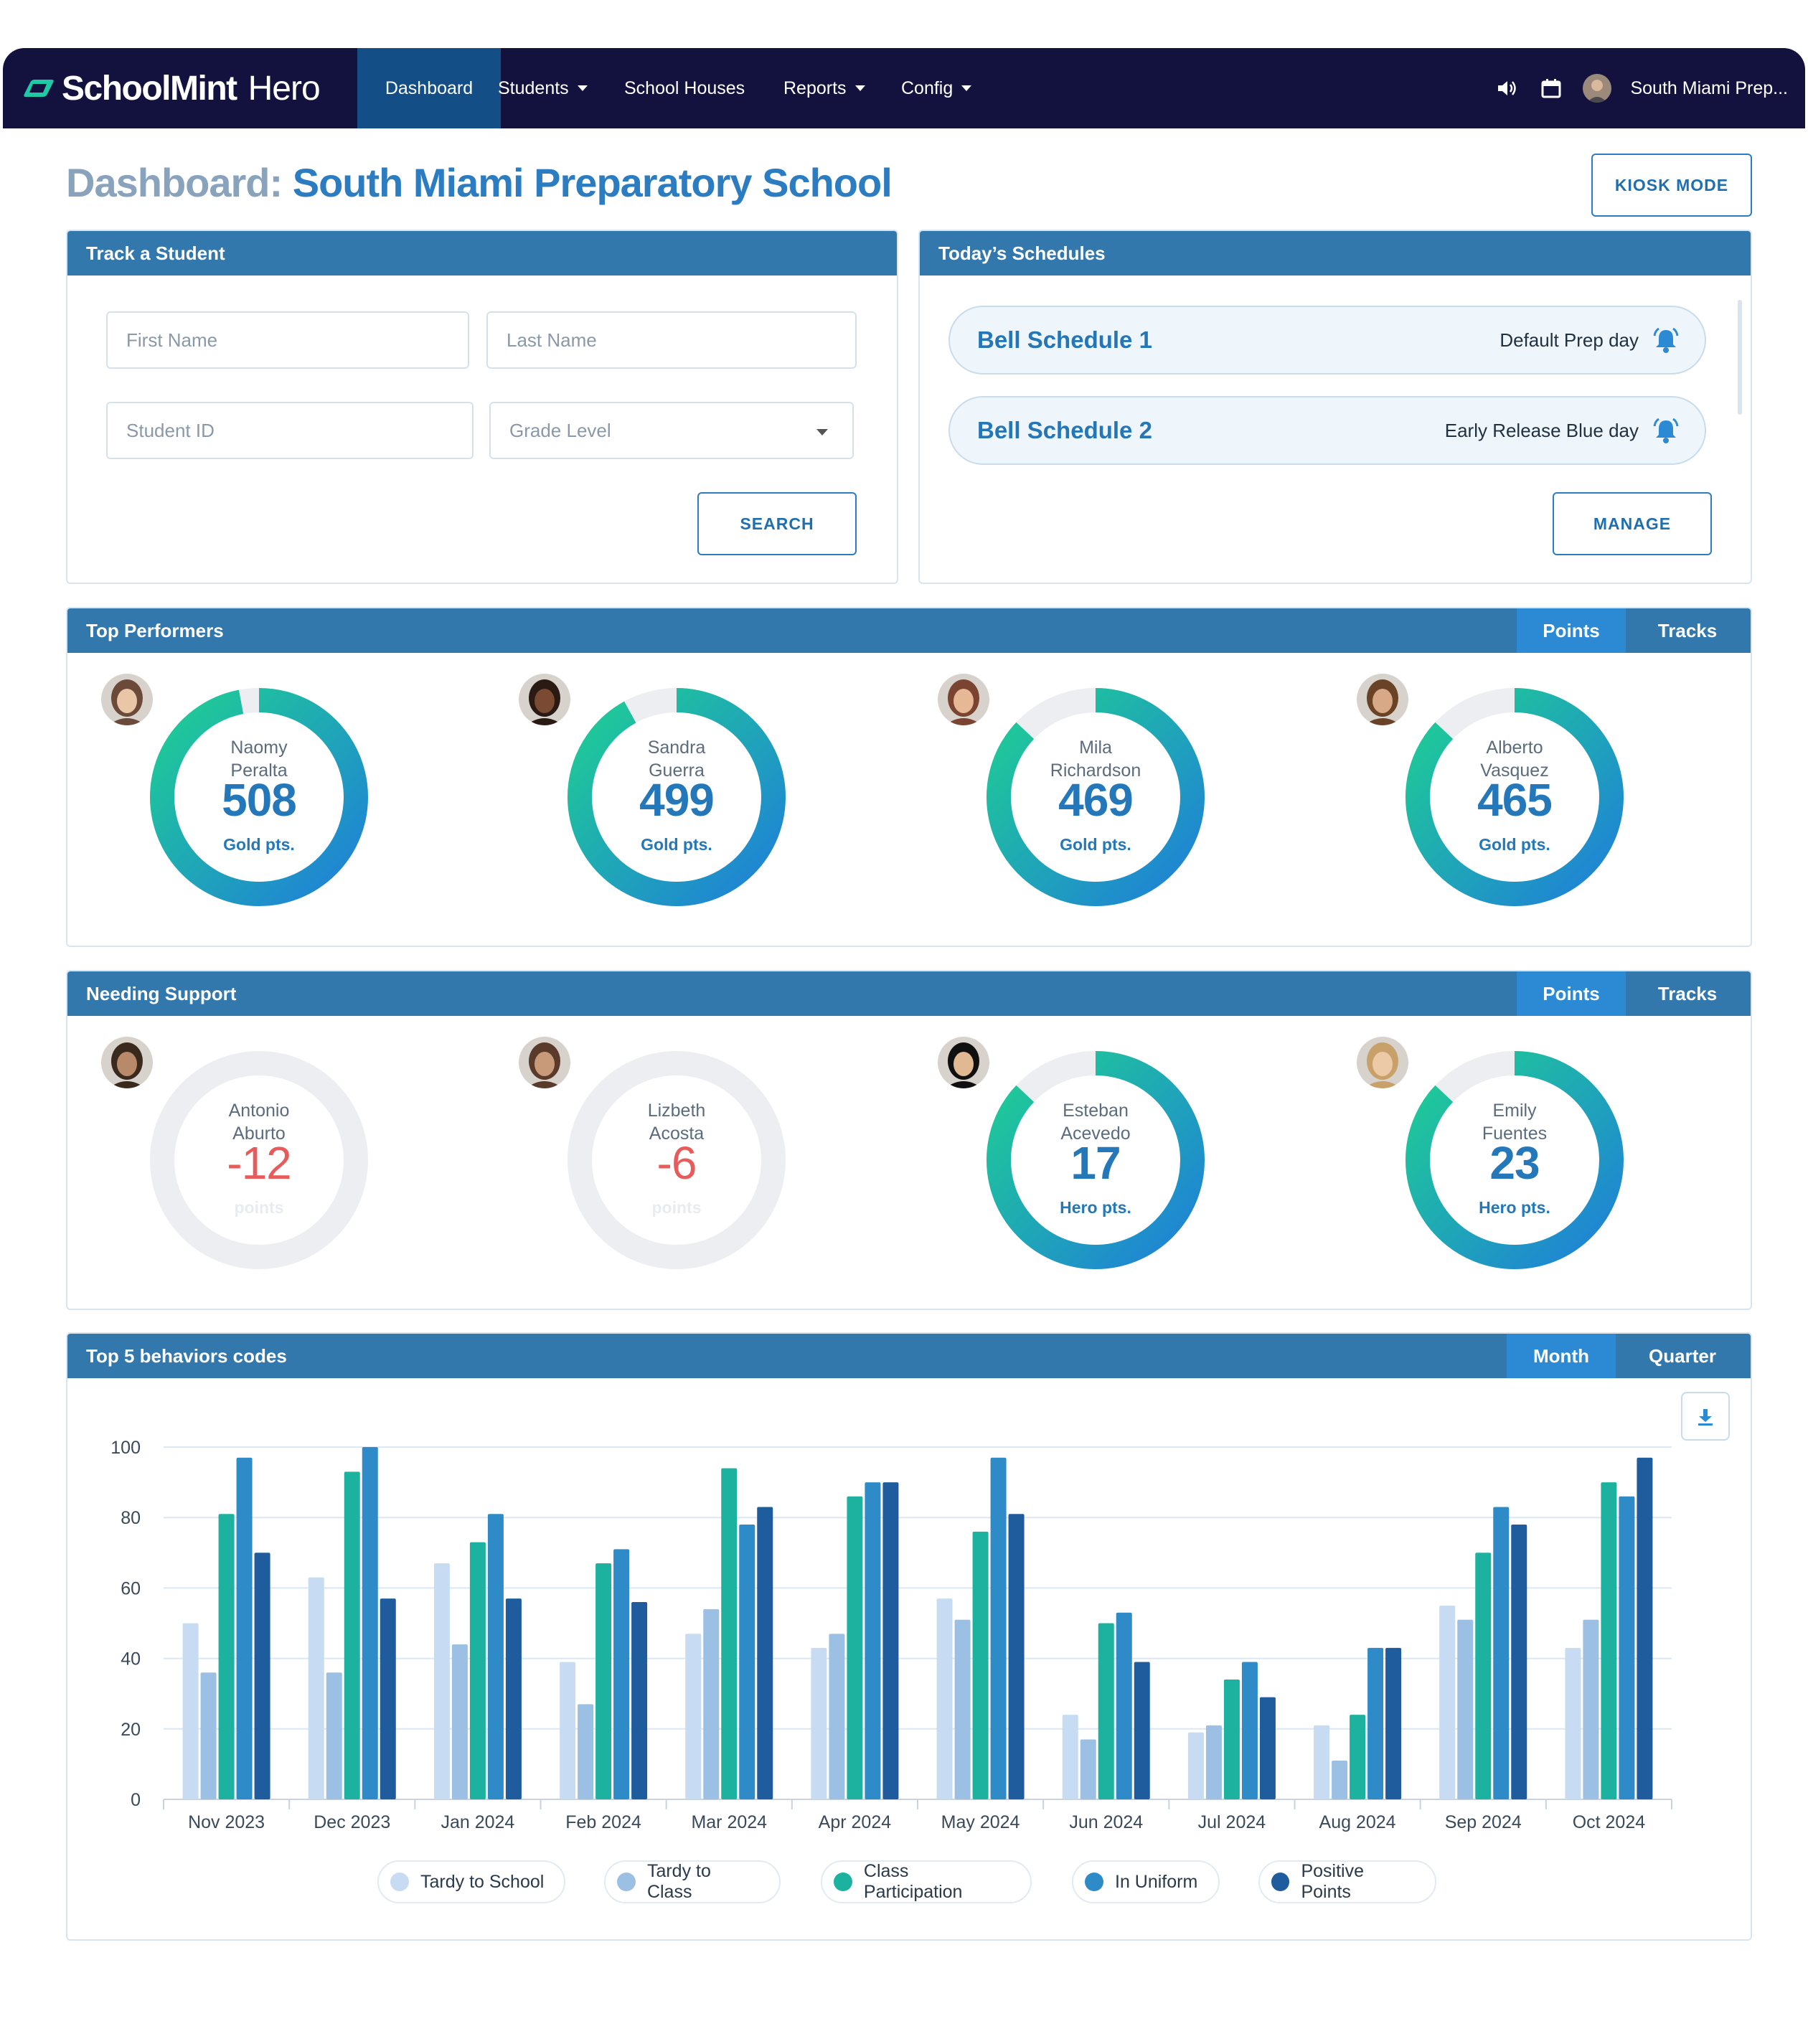 This screenshot has width=1808, height=2044. I want to click on student-first-name: Sandra, so click(676, 748).